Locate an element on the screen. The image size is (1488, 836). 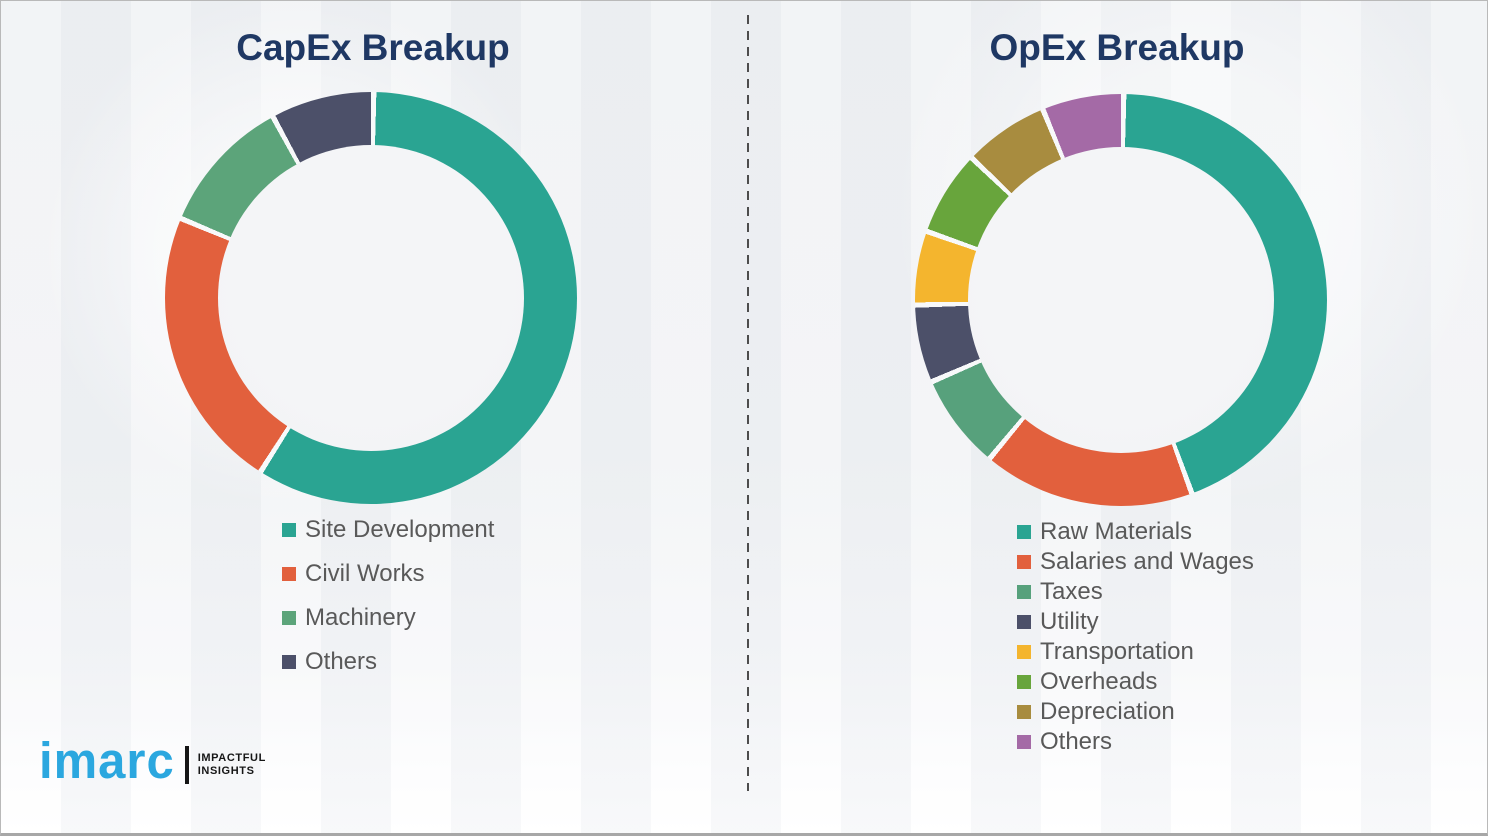
logo-tagline-line2: INSIGHTS is located at coordinates (226, 770).